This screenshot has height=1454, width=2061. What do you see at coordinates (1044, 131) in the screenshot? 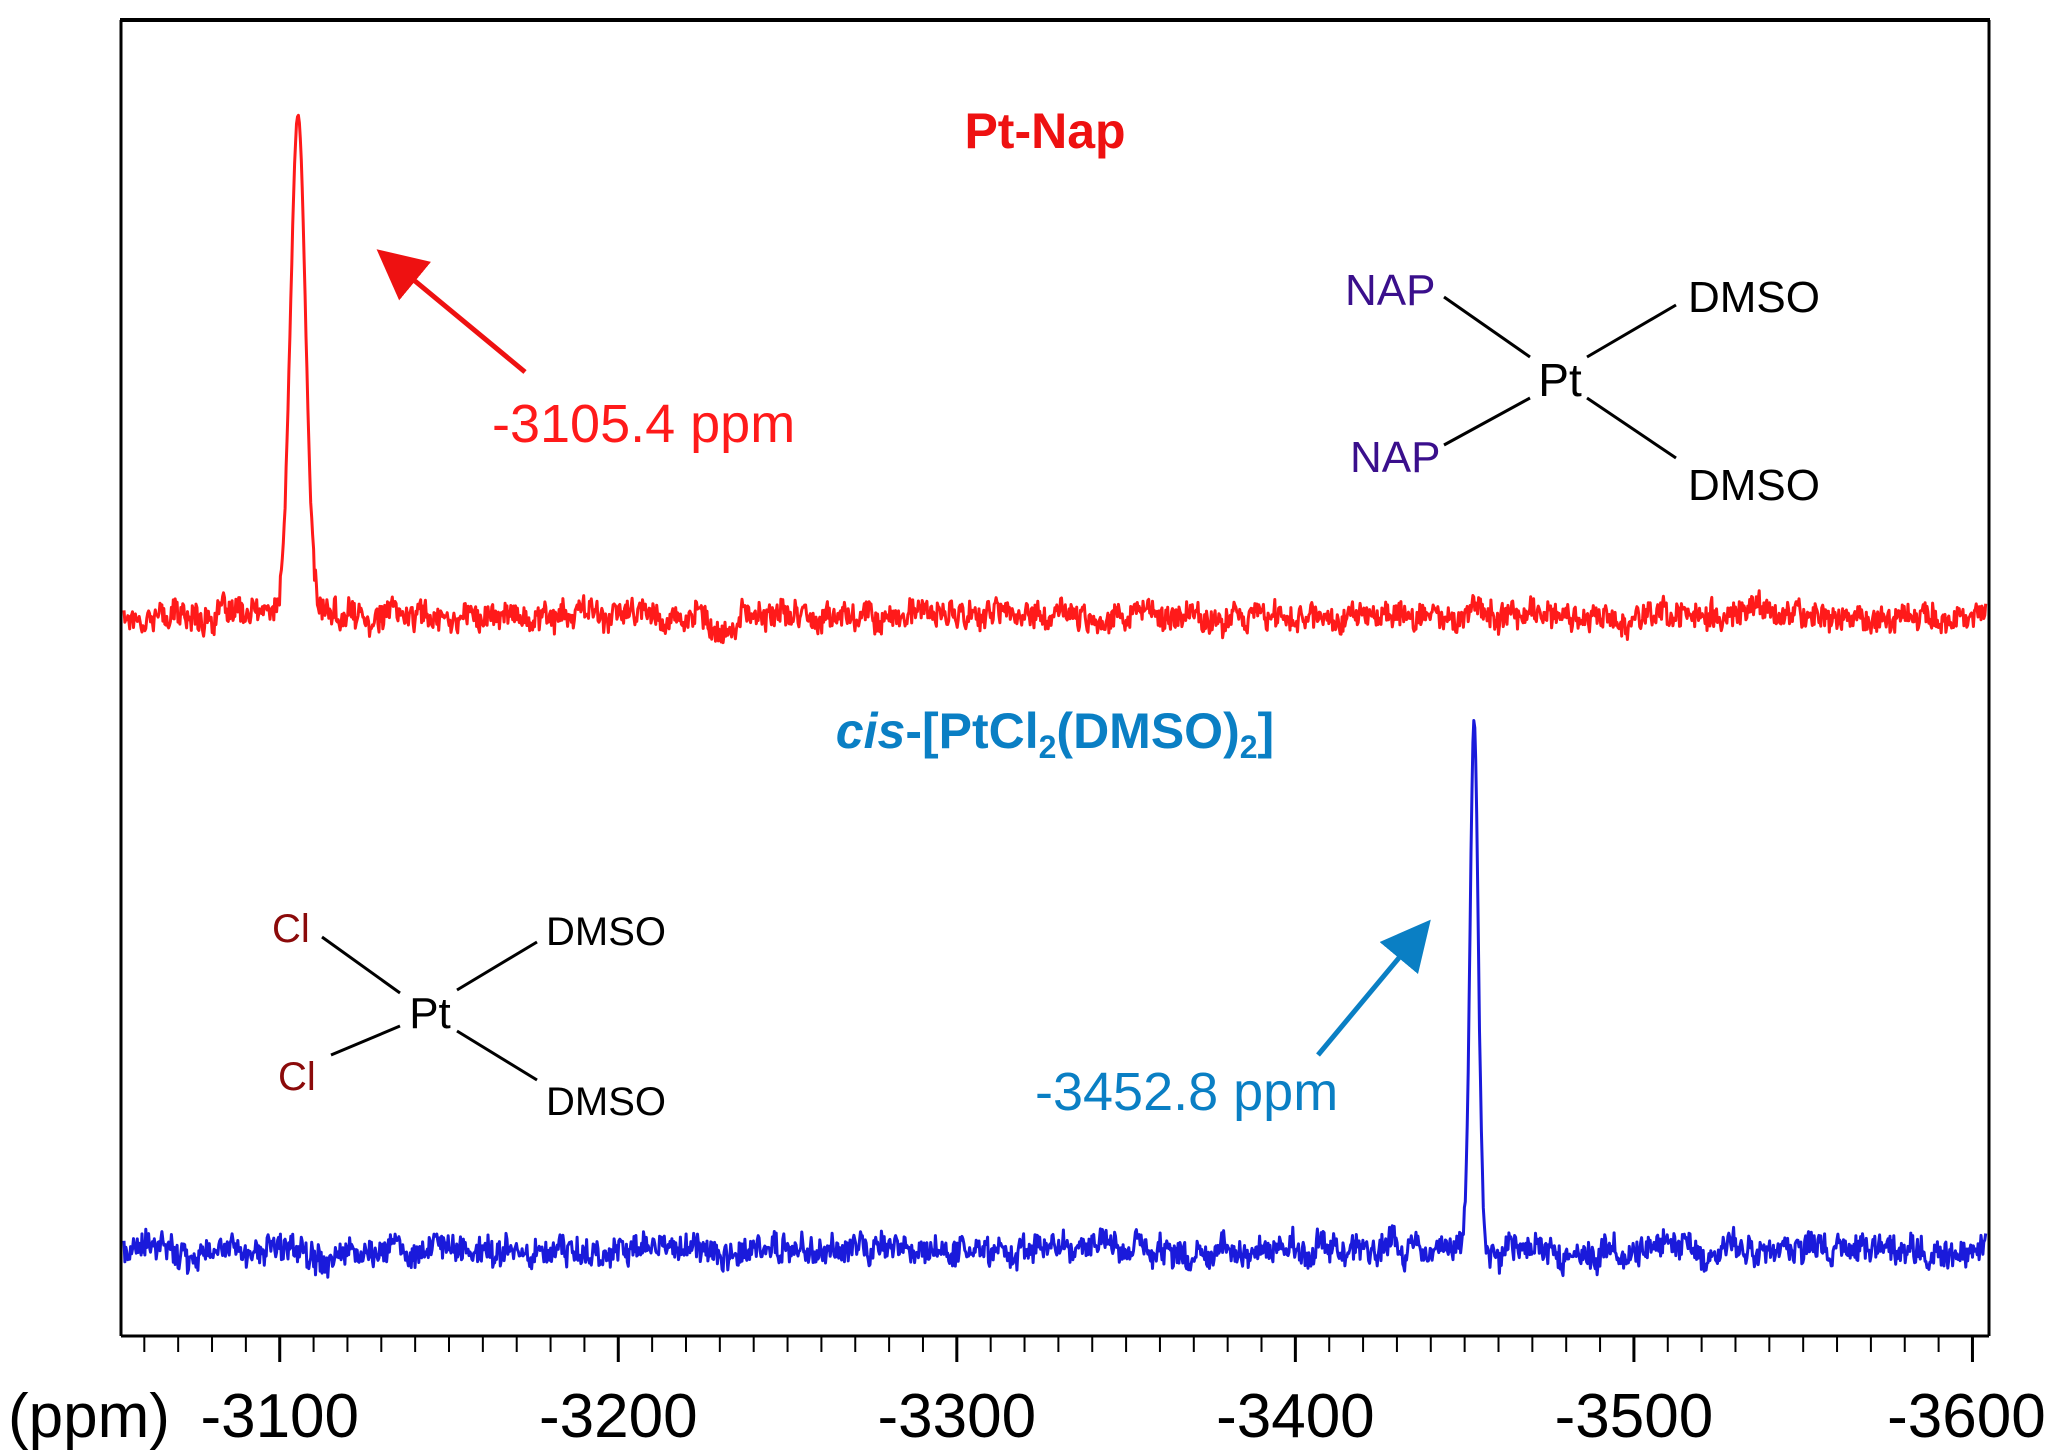
I see `series-title-pt-nap: Pt-Nap` at bounding box center [1044, 131].